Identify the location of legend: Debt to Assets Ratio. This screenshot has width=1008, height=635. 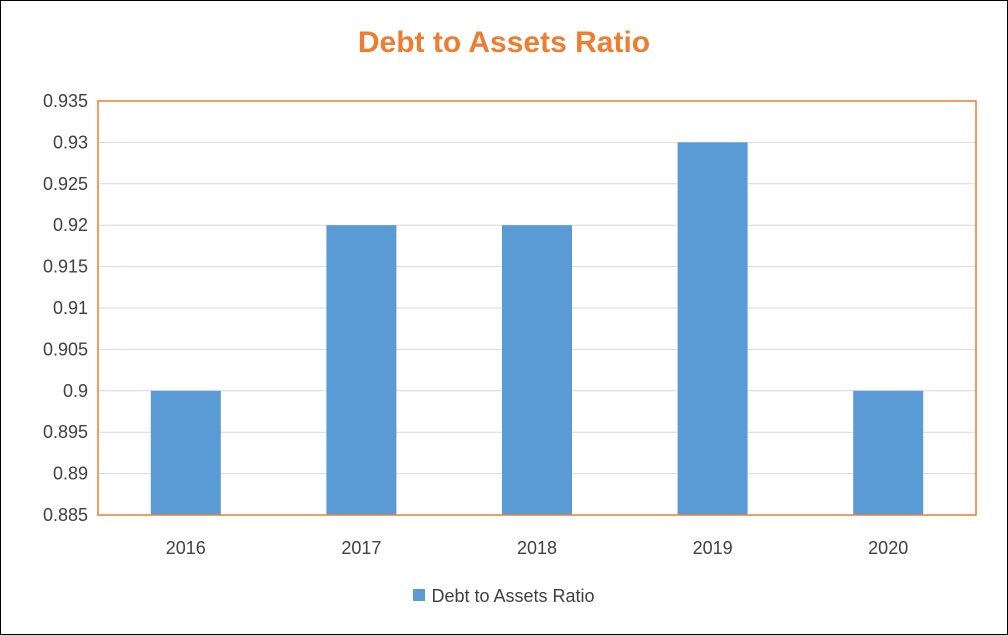
(504, 596).